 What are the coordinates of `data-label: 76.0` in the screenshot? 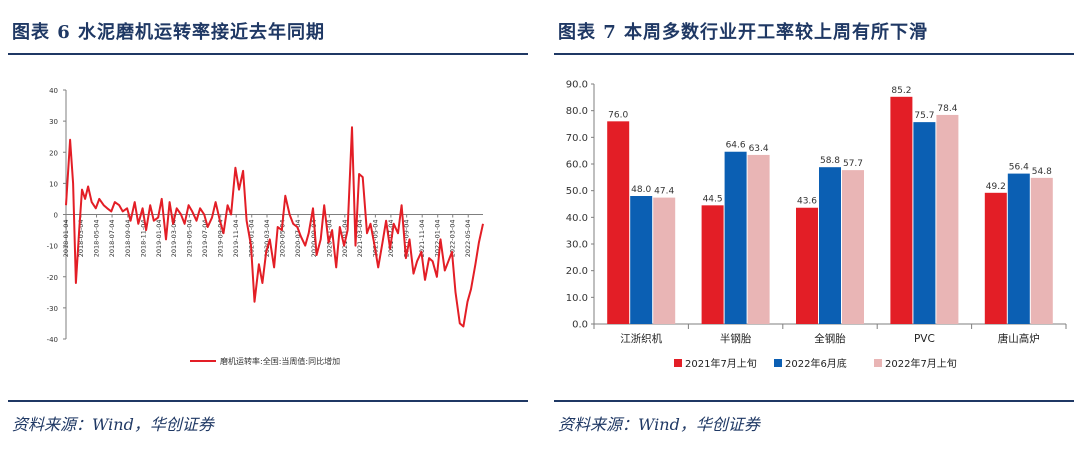 It's located at (618, 115).